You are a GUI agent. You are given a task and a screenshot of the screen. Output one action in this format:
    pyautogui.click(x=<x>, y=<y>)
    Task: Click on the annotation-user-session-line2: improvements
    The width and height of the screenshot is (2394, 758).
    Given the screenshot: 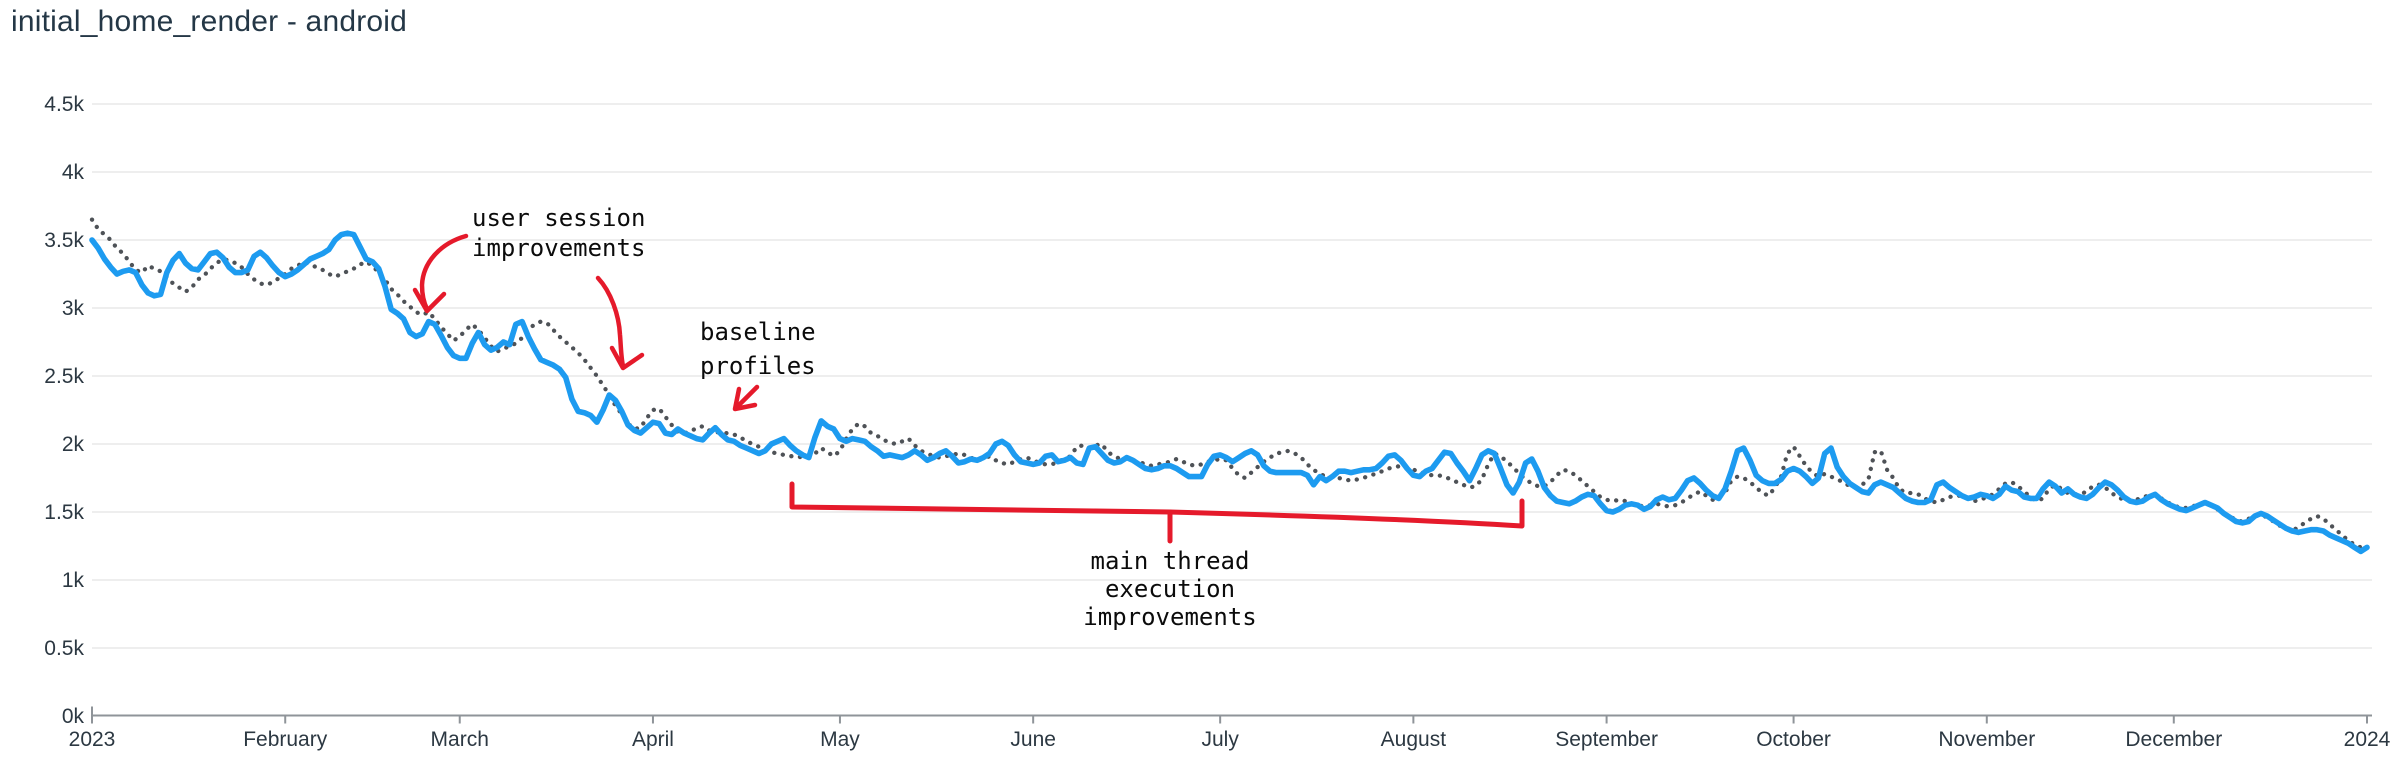 What is the action you would take?
    pyautogui.click(x=558, y=248)
    